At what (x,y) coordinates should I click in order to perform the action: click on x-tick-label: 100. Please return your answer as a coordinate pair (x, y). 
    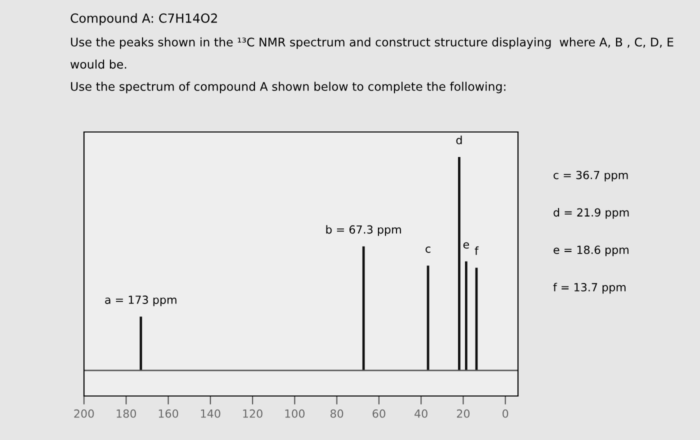
    Looking at the image, I should click on (295, 413).